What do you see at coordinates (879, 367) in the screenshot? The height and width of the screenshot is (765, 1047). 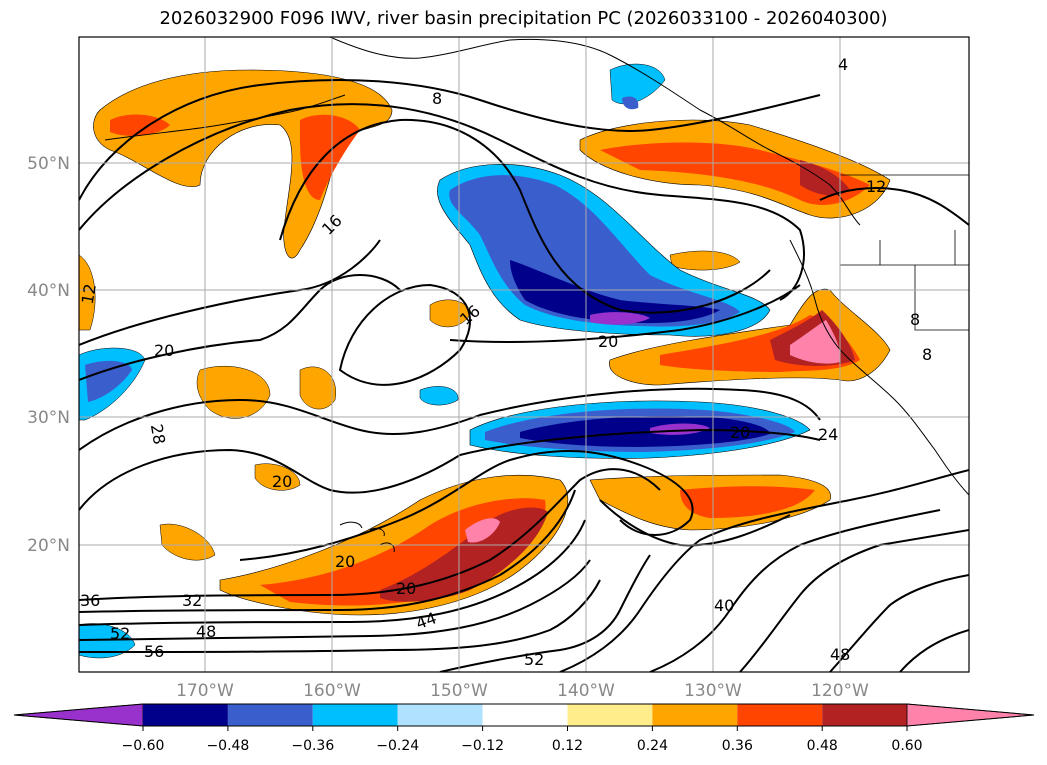 I see `coastline-west` at bounding box center [879, 367].